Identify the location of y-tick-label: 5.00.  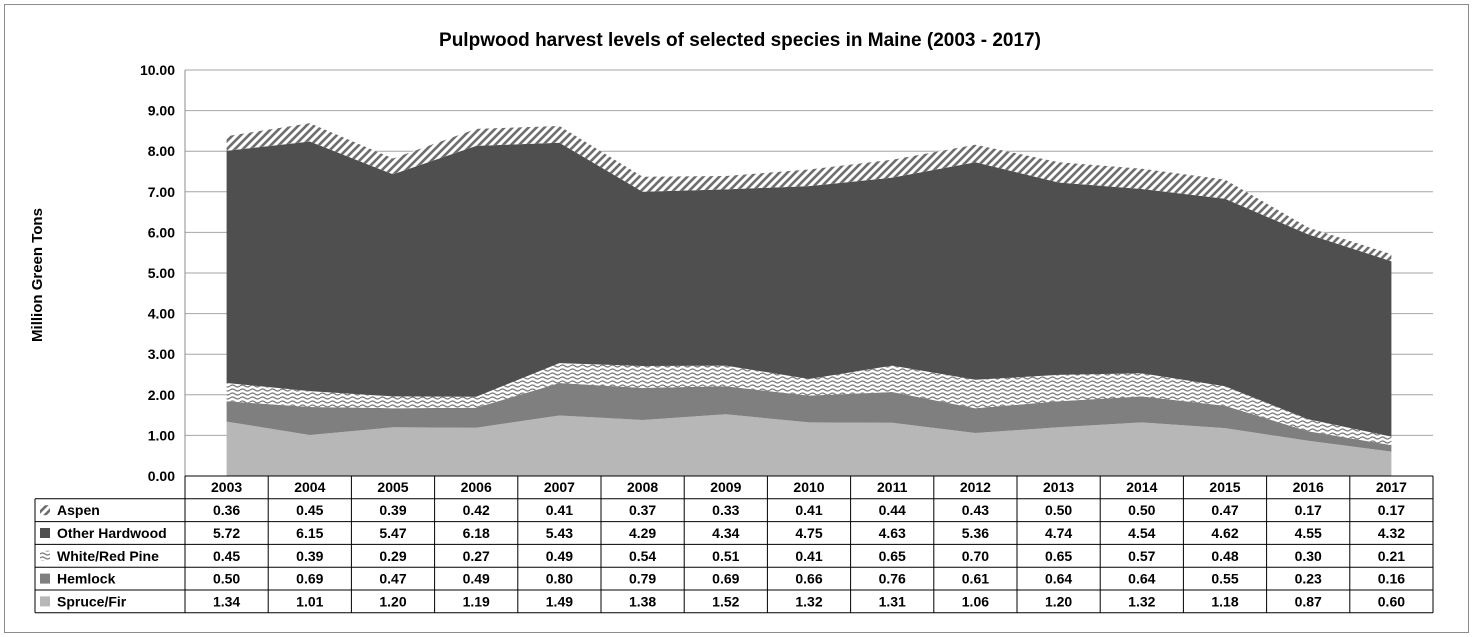
(161, 273).